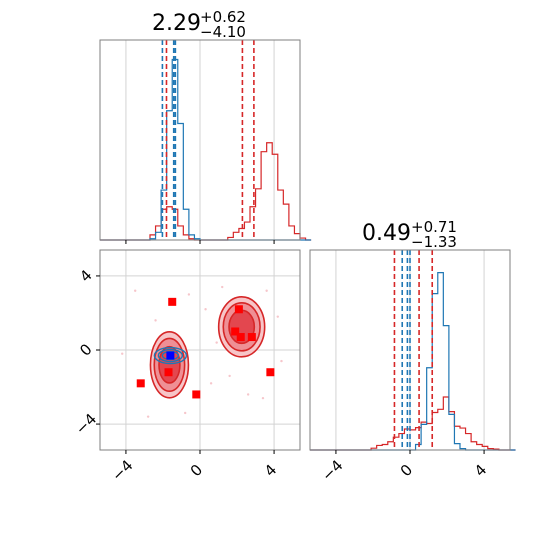 The height and width of the screenshot is (550, 550). I want to click on hist-x-red-series, so click(206, 191).